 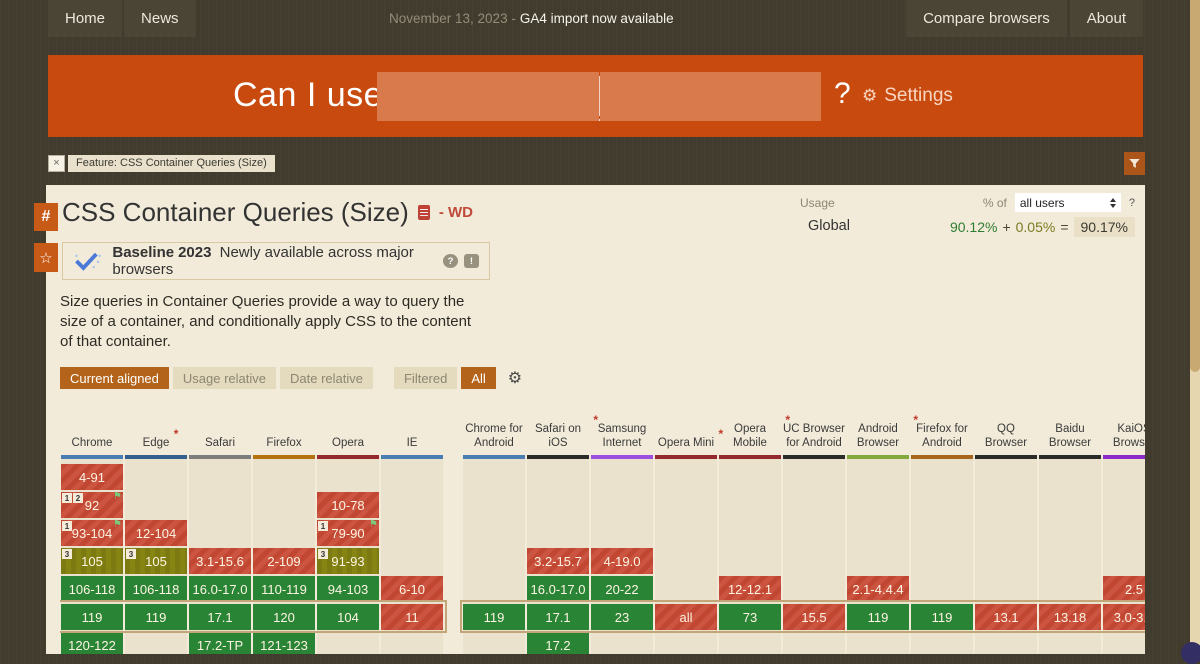 I want to click on nav-item-news: News, so click(x=160, y=18).